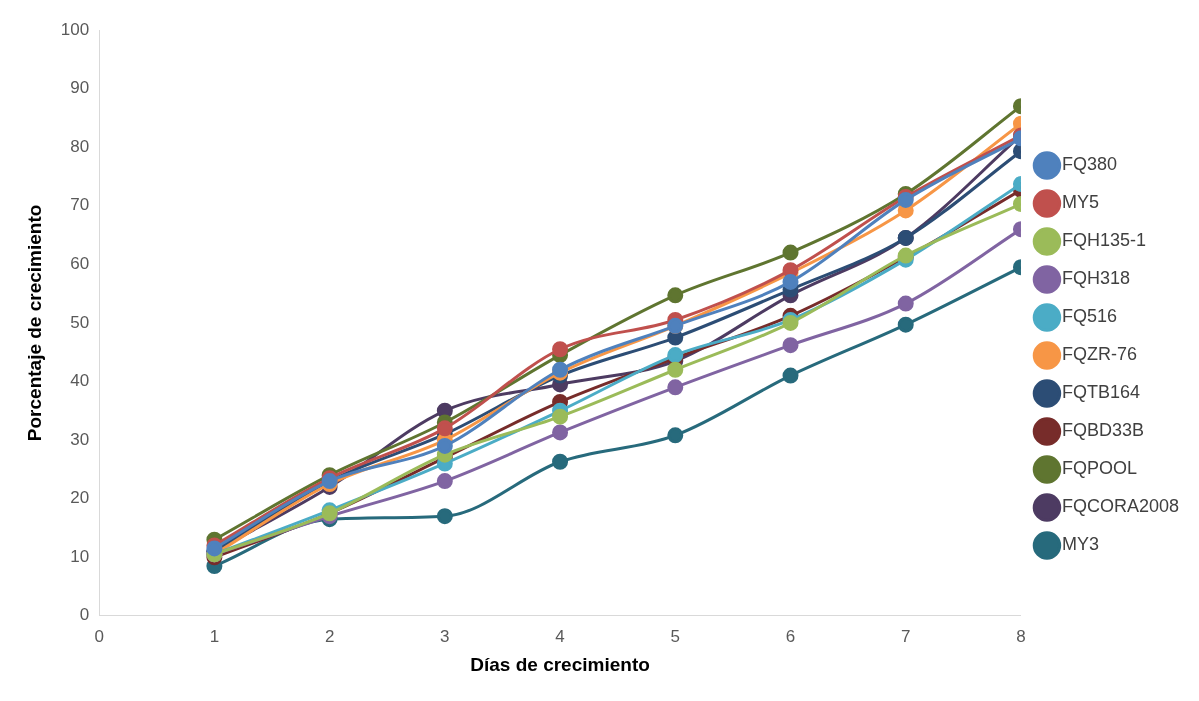 This screenshot has width=1199, height=701. I want to click on legend-label: FQ380, so click(1089, 164).